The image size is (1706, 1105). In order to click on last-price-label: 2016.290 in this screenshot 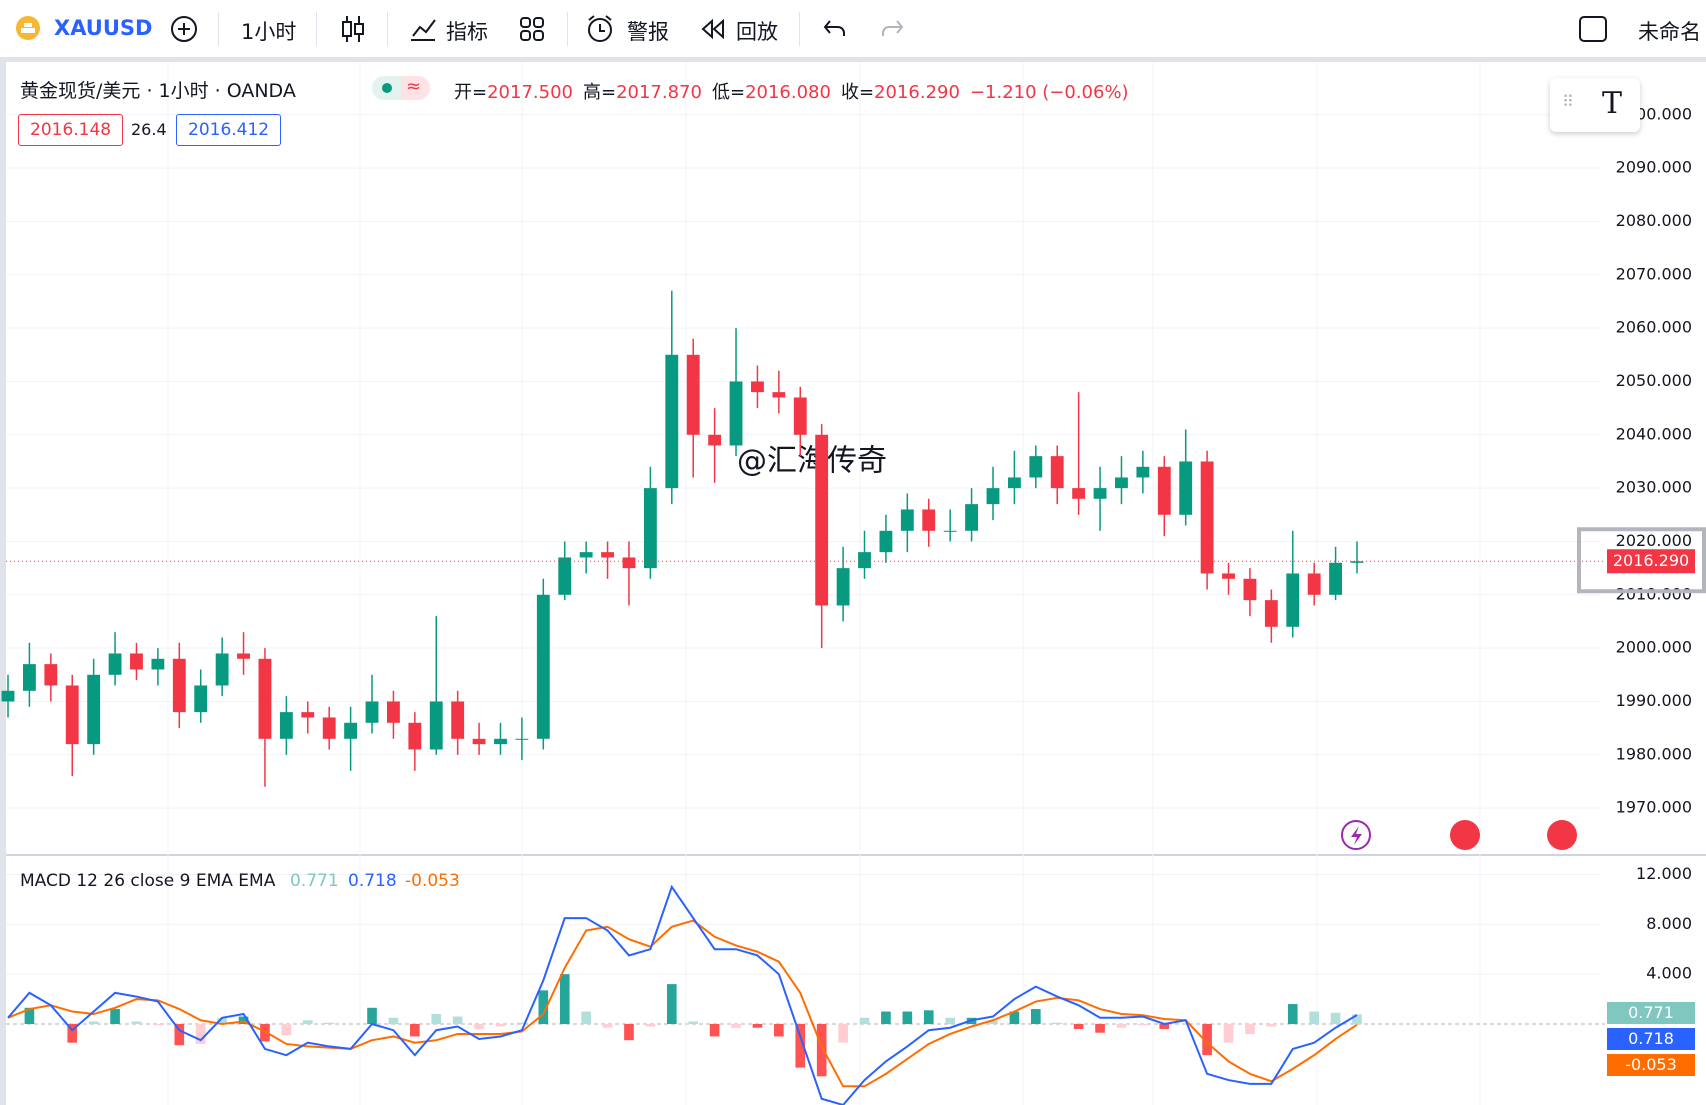, I will do `click(1651, 560)`.